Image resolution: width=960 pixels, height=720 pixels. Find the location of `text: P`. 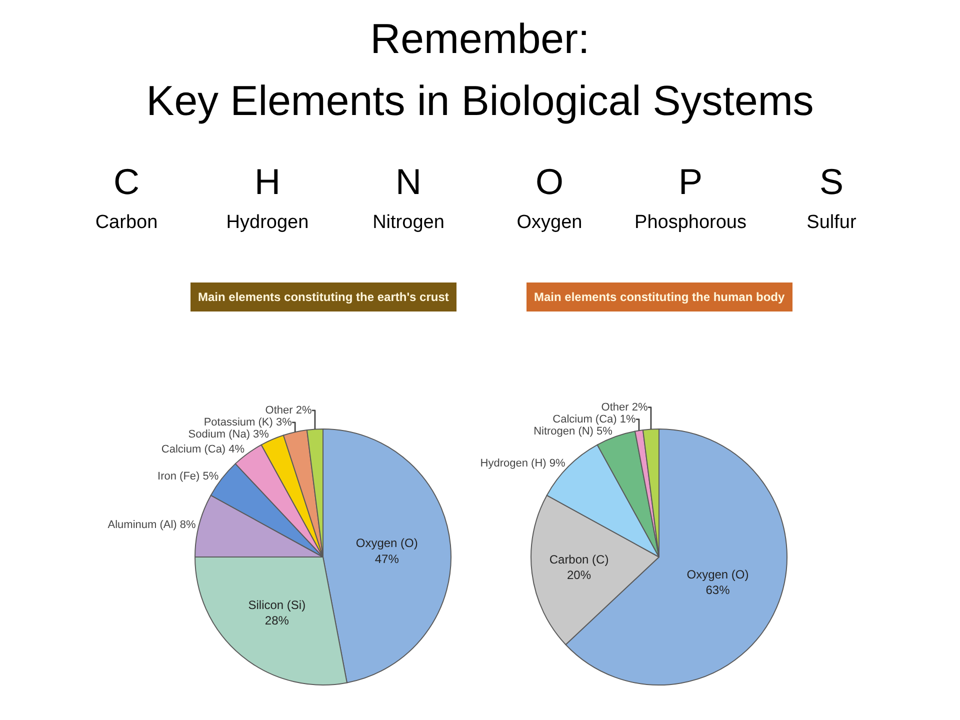

text: P is located at coordinates (690, 182).